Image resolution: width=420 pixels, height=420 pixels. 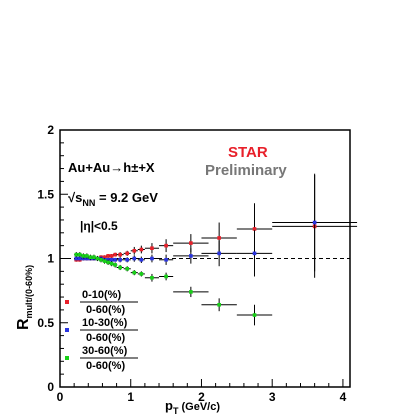 What do you see at coordinates (50, 259) in the screenshot?
I see `y-tick-label: 1` at bounding box center [50, 259].